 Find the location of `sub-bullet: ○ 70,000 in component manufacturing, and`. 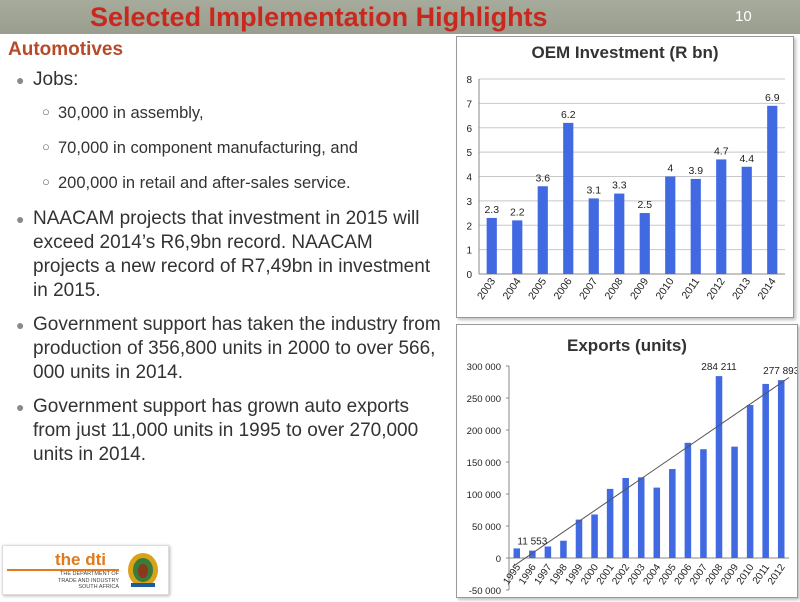

sub-bullet: ○ 70,000 in component manufacturing, and is located at coordinates (228, 148).